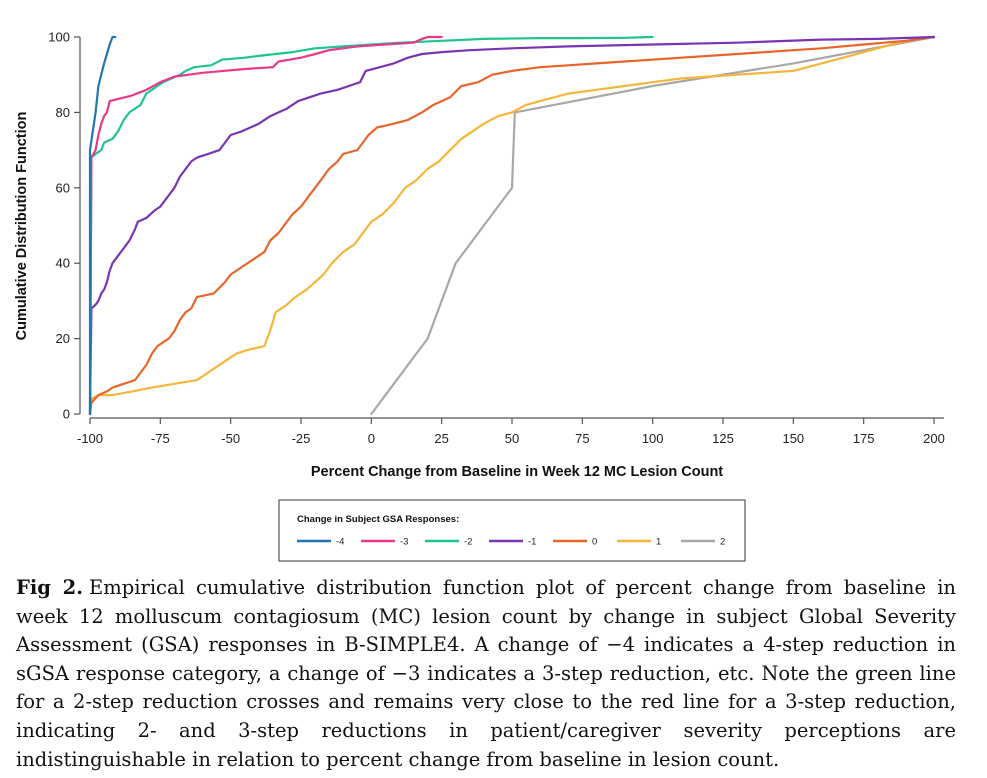  What do you see at coordinates (301, 438) in the screenshot?
I see `x-tick-label: -25` at bounding box center [301, 438].